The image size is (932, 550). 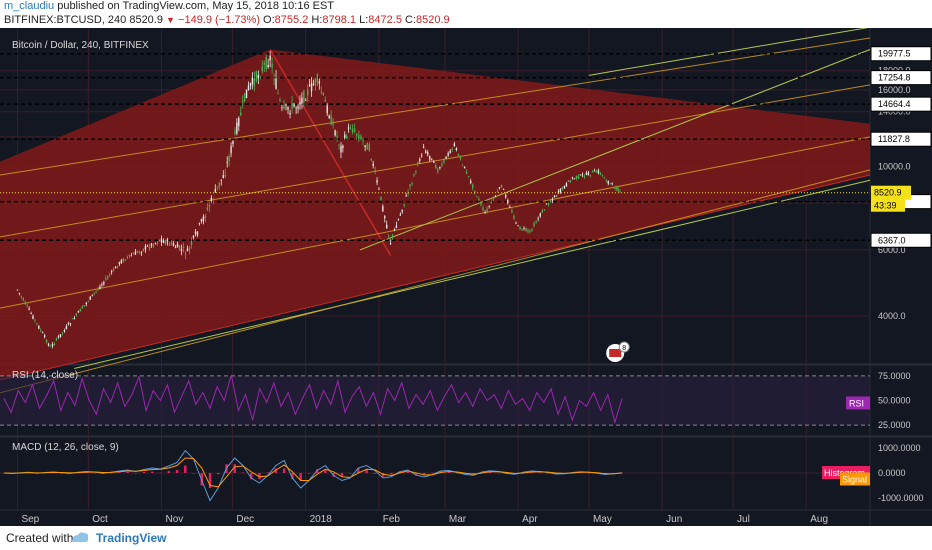 I want to click on author-link: m_claudiu, so click(x=29, y=6).